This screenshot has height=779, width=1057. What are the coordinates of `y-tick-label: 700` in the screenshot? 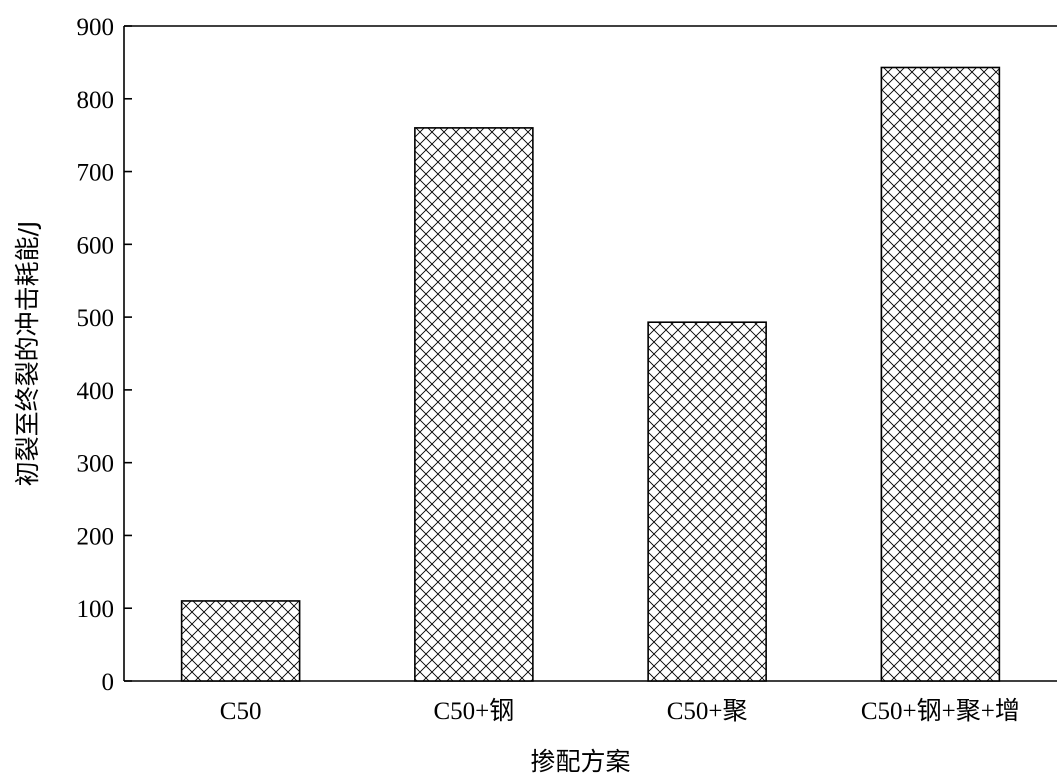 It's located at (96, 173).